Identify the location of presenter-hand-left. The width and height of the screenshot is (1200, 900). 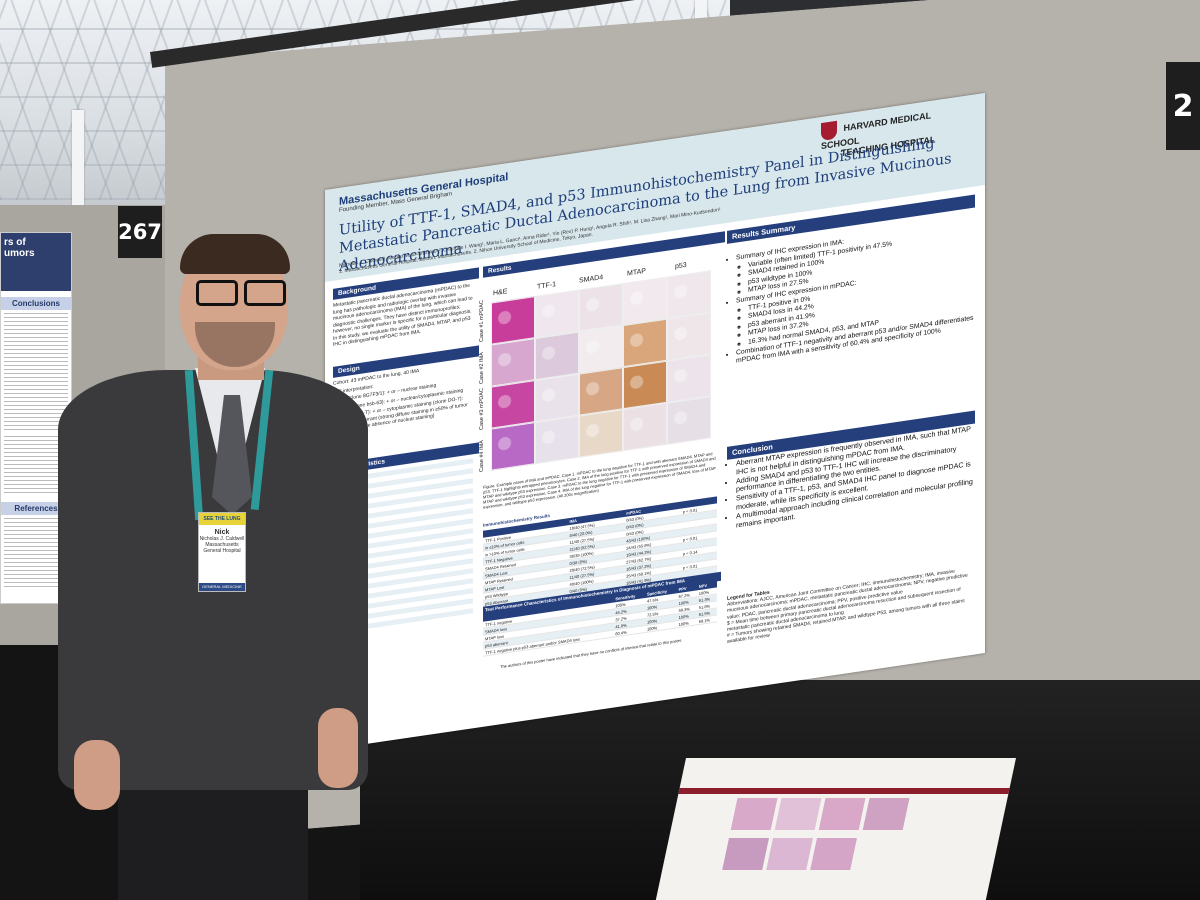
(97, 775).